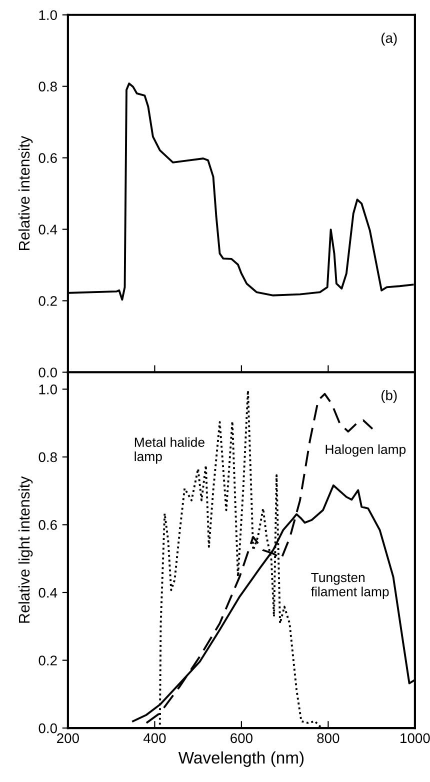  What do you see at coordinates (25, 193) in the screenshot?
I see `y-axis-title: Relative intensity` at bounding box center [25, 193].